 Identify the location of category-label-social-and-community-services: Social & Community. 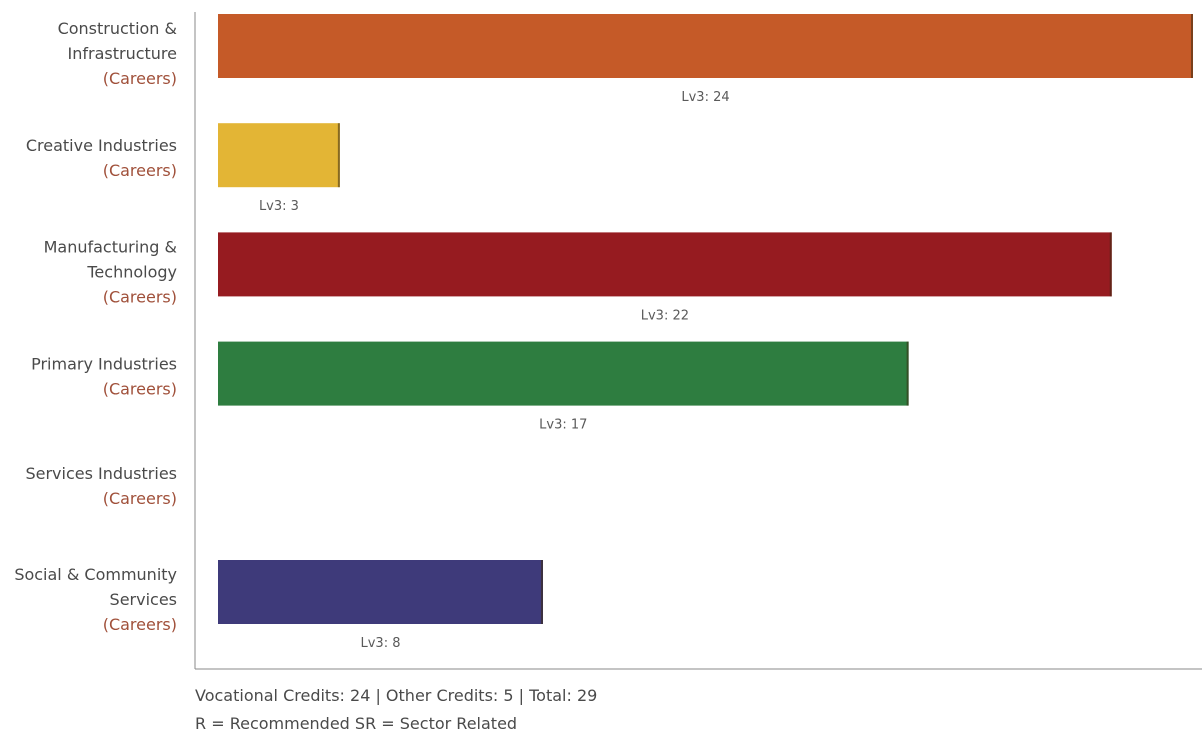
(95, 574).